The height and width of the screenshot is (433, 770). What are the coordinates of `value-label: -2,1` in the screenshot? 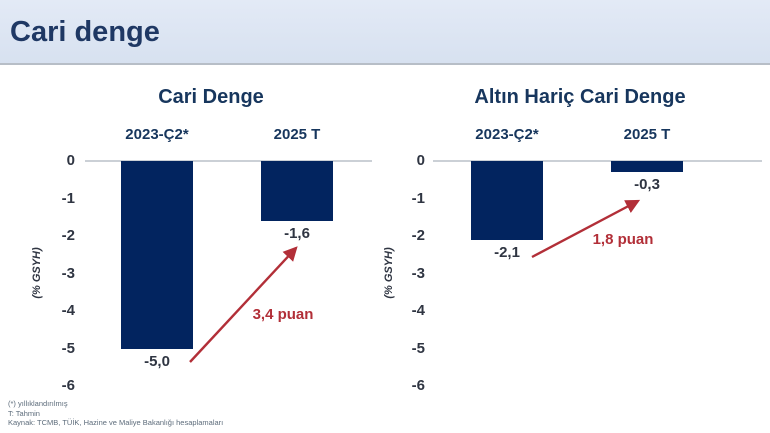 It's located at (507, 252).